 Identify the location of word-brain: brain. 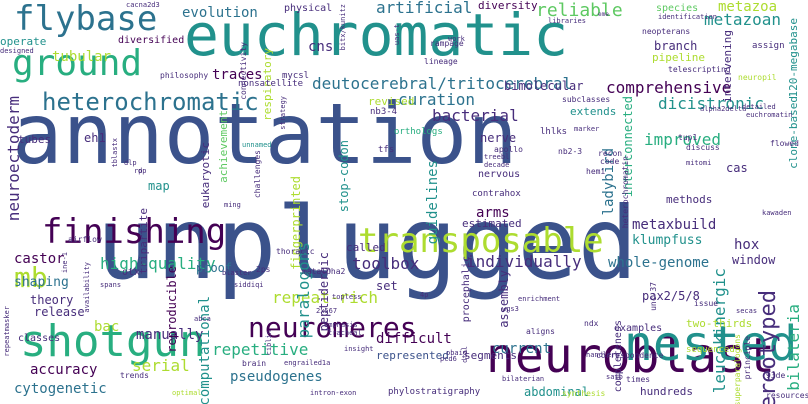
(254, 363).